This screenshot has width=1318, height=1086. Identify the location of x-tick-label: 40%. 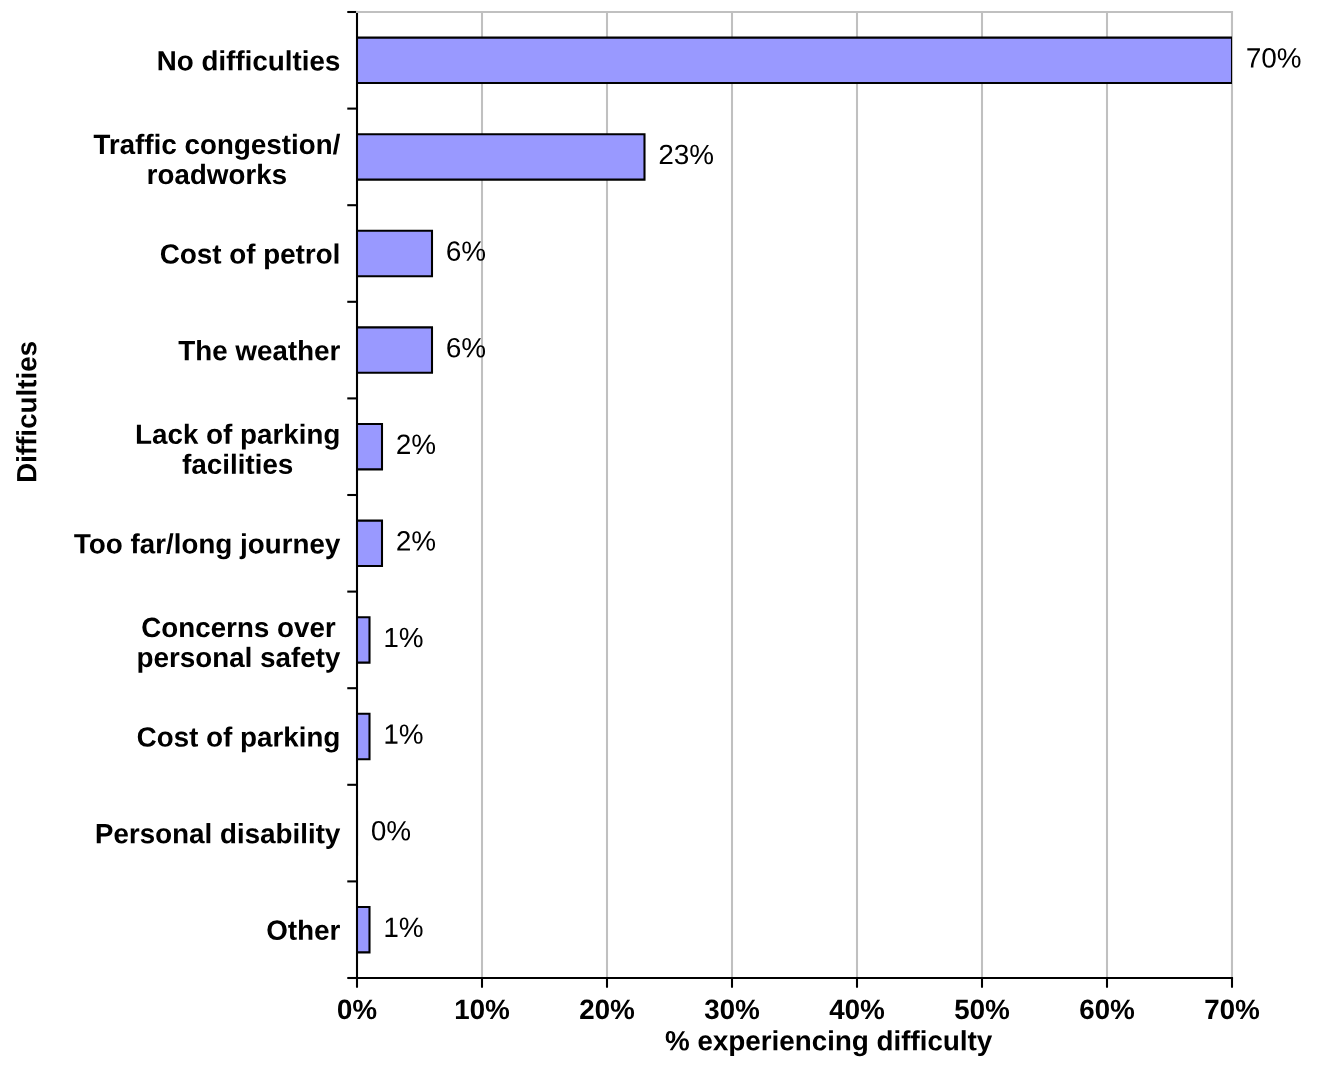
(857, 1009).